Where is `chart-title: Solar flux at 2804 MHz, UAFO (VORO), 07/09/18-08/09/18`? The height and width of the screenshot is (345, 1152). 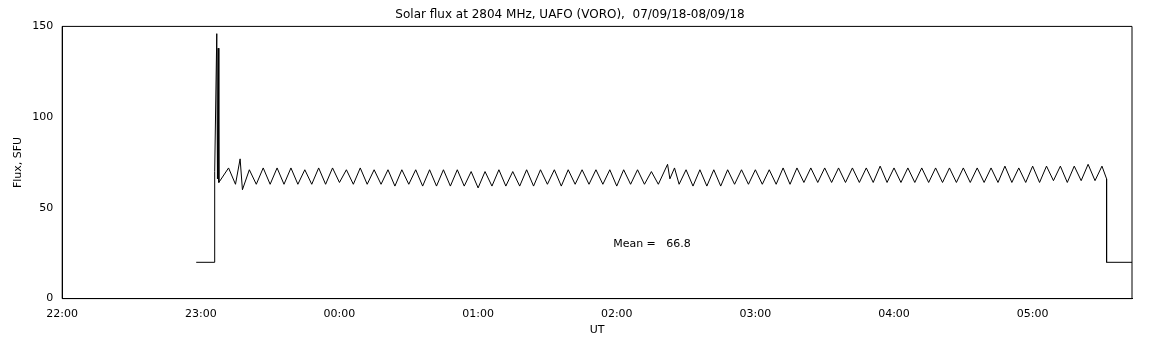 chart-title: Solar flux at 2804 MHz, UAFO (VORO), 07/09/18-08/09/18 is located at coordinates (570, 14).